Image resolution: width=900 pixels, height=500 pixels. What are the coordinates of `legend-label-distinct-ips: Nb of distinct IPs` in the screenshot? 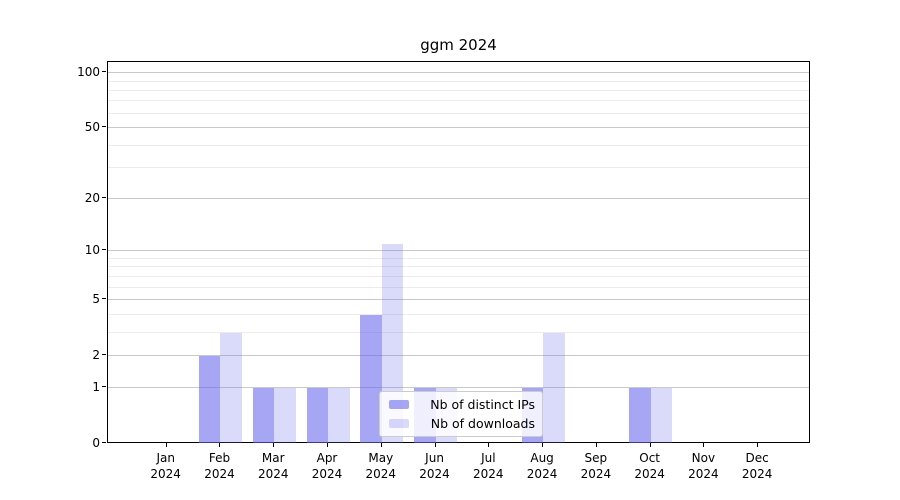 It's located at (482, 404).